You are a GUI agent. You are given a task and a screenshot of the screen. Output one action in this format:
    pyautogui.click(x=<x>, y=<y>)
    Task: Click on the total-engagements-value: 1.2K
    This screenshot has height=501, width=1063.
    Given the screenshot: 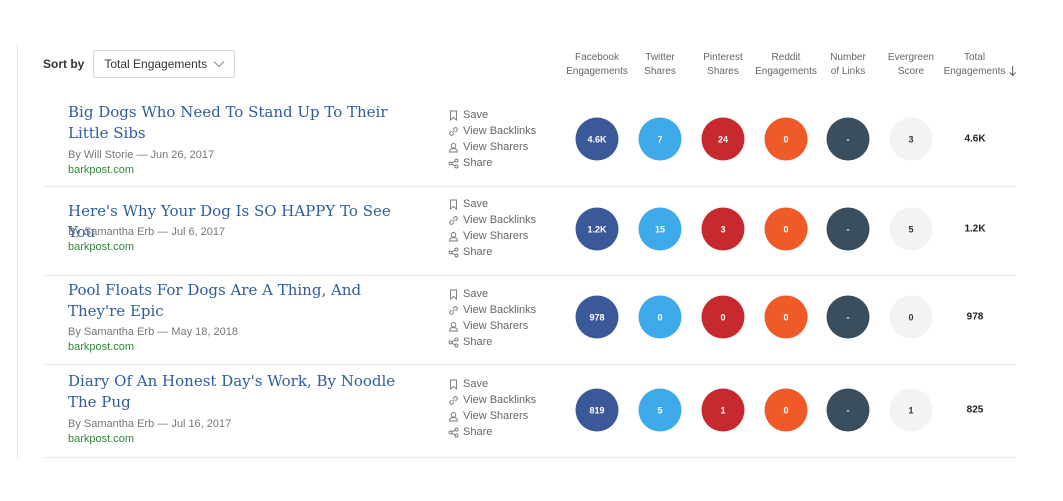 What is the action you would take?
    pyautogui.click(x=975, y=229)
    